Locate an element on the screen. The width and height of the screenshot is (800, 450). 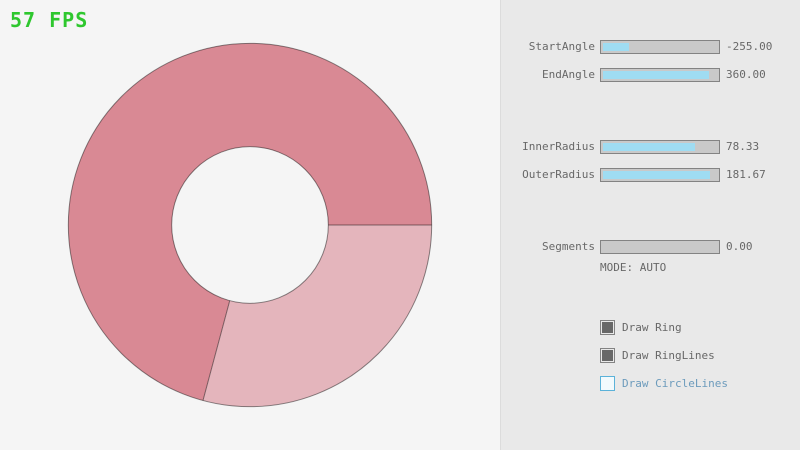
end-angle-slider is located at coordinates (660, 75).